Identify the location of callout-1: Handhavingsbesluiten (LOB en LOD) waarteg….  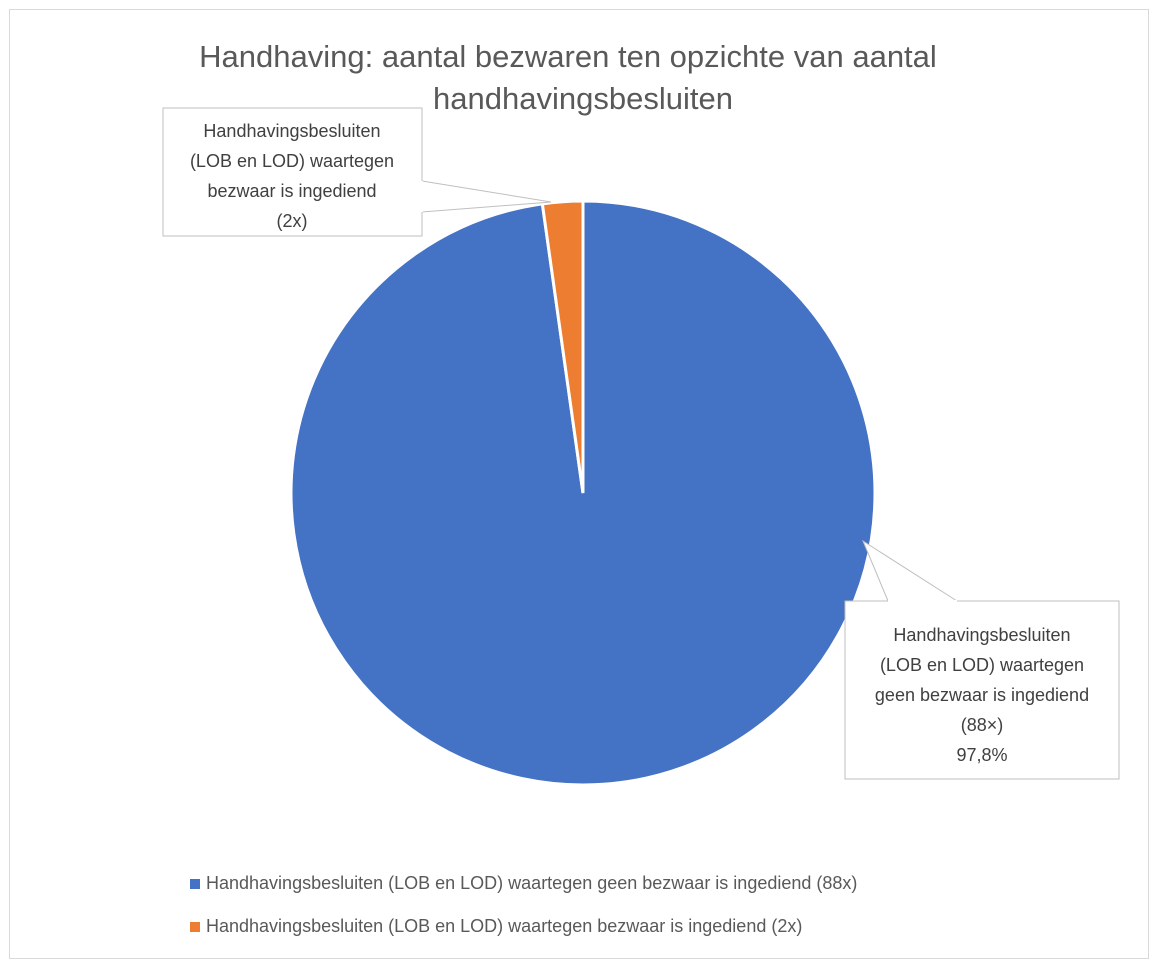
(982, 659).